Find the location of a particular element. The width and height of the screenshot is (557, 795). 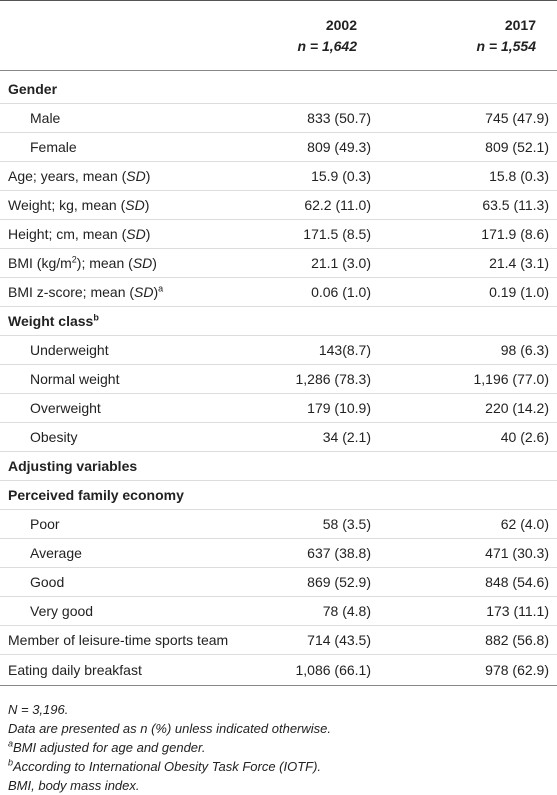

table-row: Normal weight 1,286 (78.3) 1,196 (77.0) is located at coordinates (278, 379).